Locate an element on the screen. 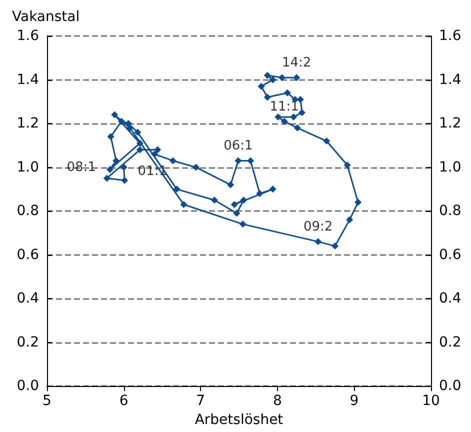 This screenshot has width=471, height=432. y-axis-title: Vakanstal is located at coordinates (46, 17).